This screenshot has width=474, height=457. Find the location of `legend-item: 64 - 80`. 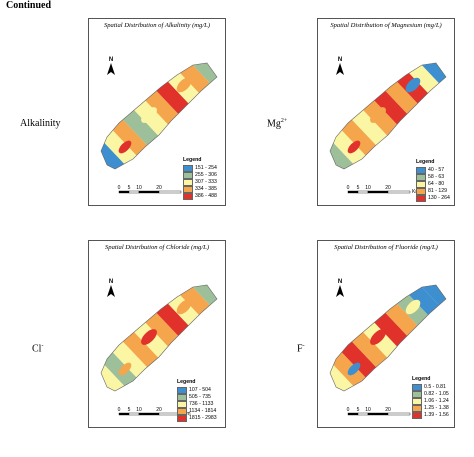

legend-item: 64 - 80 is located at coordinates (433, 184).